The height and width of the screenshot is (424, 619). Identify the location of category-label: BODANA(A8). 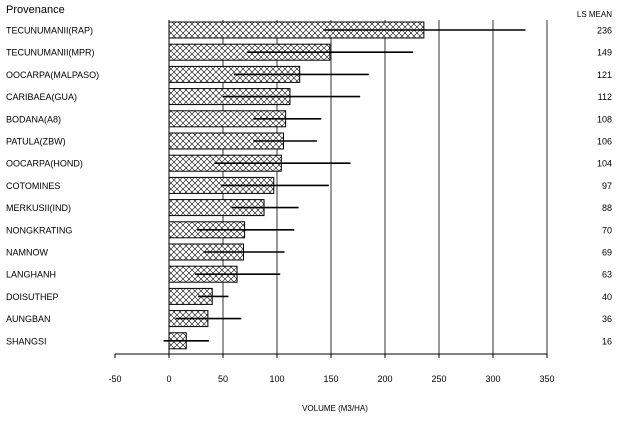
(33, 119).